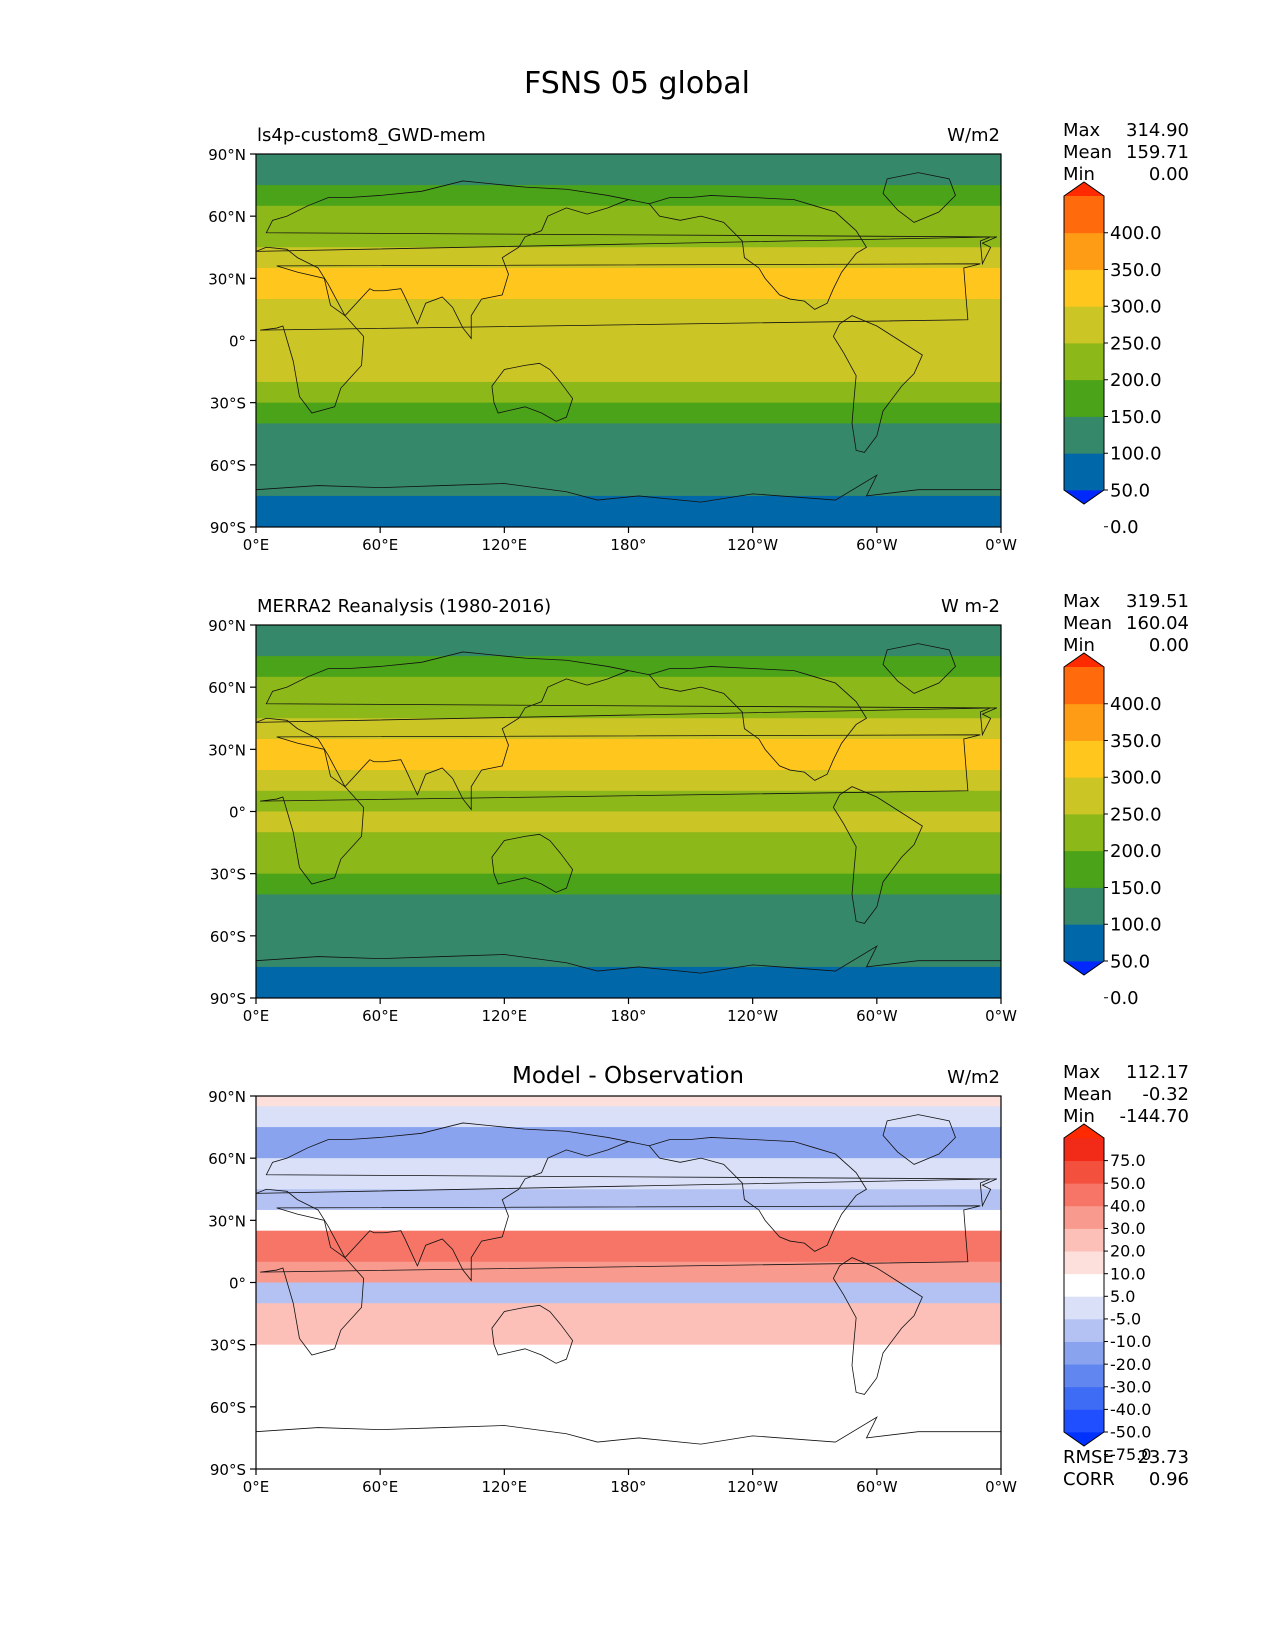 Image resolution: width=1275 pixels, height=1650 pixels. Describe the element at coordinates (1136, 417) in the screenshot. I see `colorbar-tick-label: 150.0` at that location.